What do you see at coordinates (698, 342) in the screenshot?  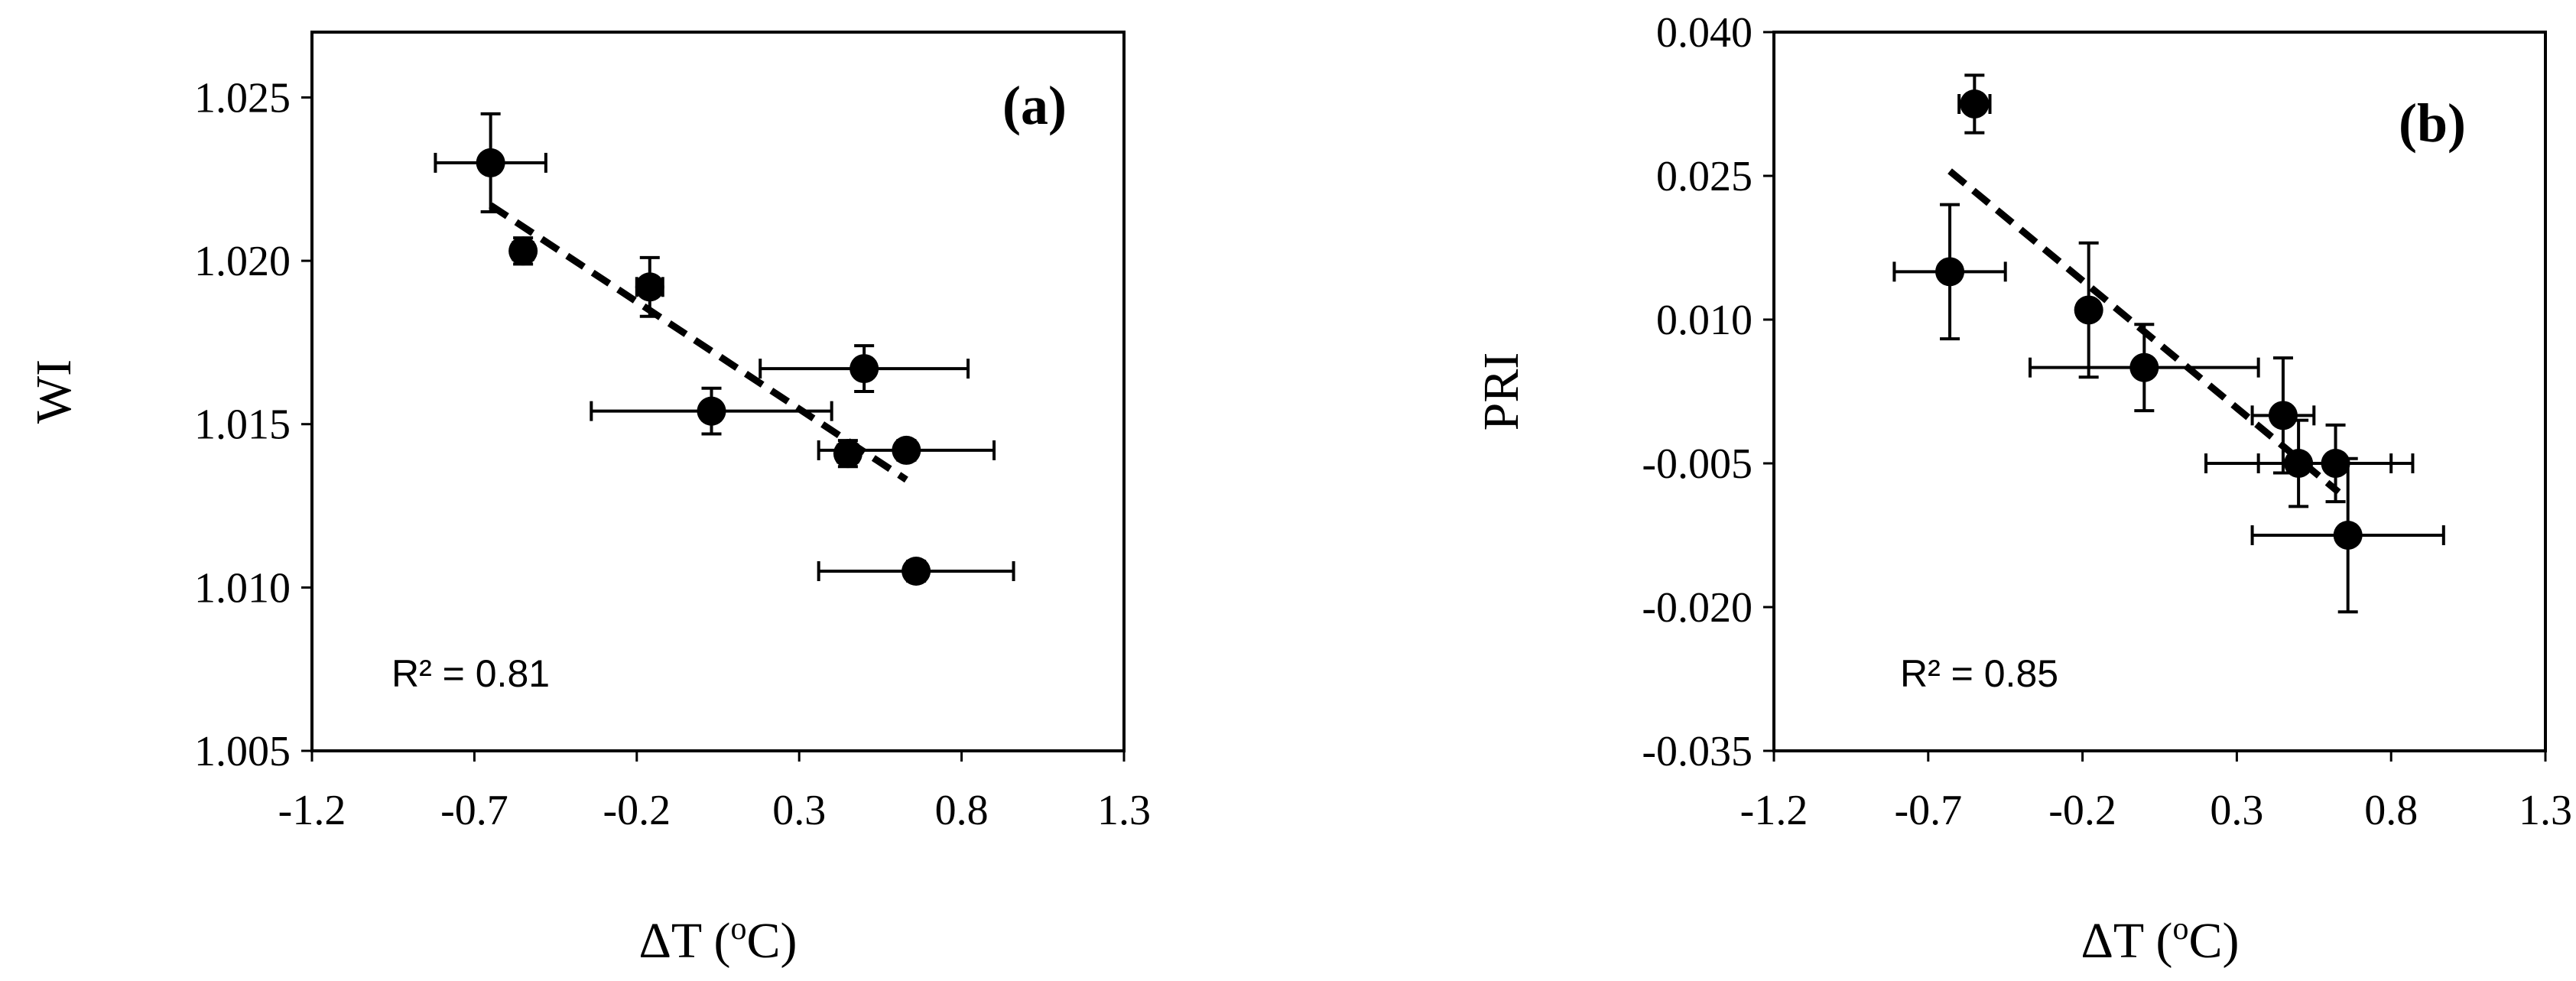 I see `trendline` at bounding box center [698, 342].